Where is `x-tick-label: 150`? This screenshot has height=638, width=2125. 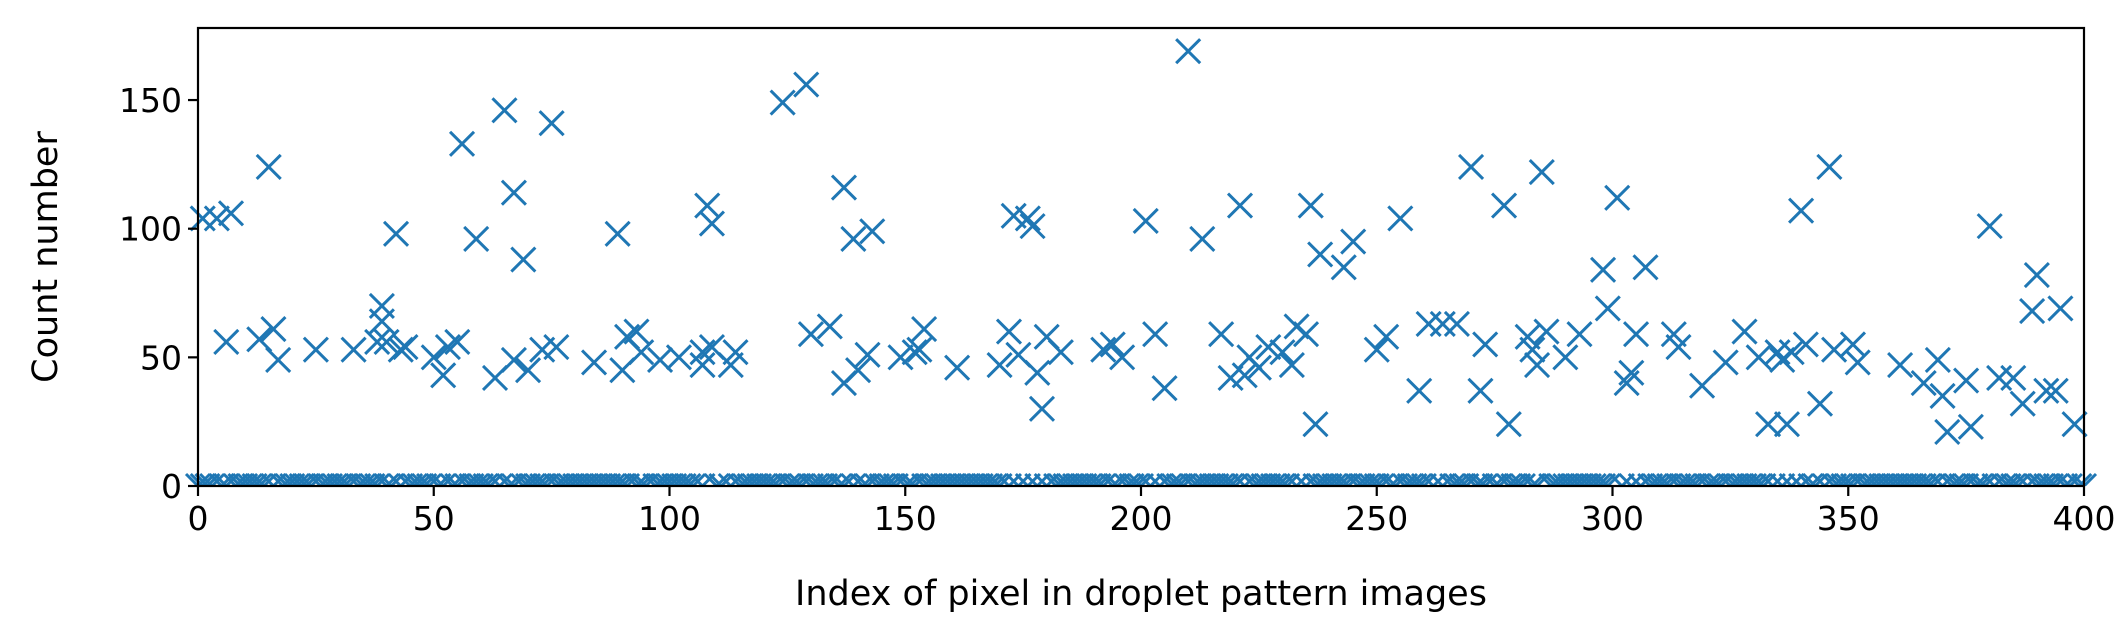 x-tick-label: 150 is located at coordinates (905, 518).